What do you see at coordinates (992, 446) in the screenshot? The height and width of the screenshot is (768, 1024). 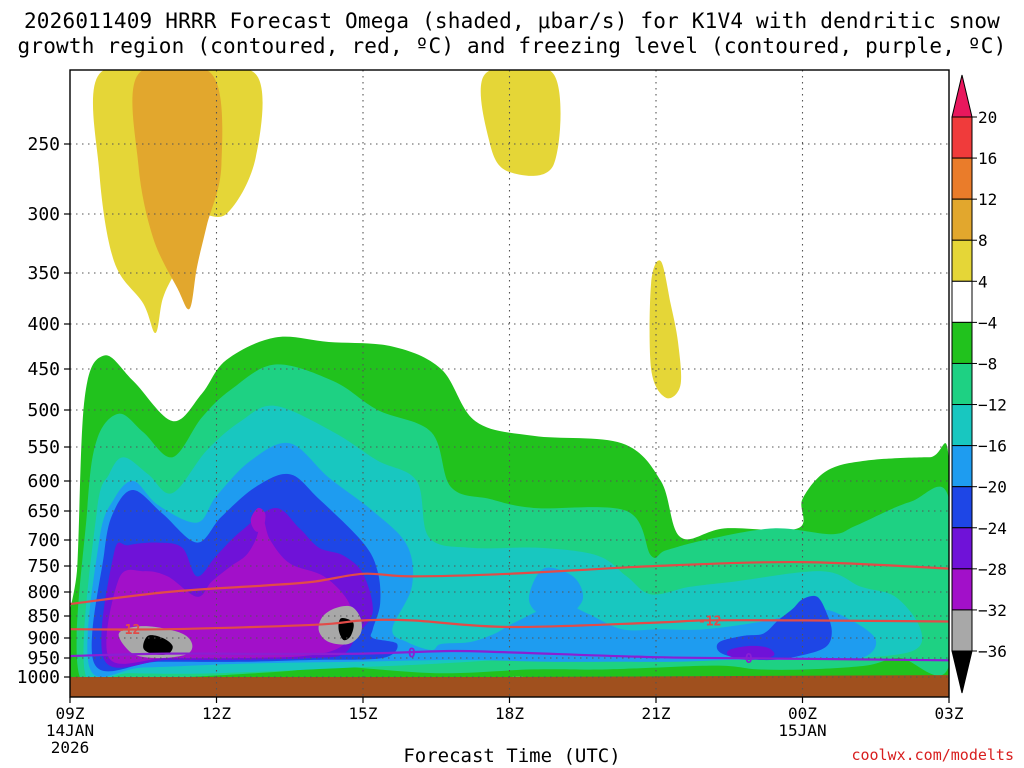 I see `colorbar-label-8: −16` at bounding box center [992, 446].